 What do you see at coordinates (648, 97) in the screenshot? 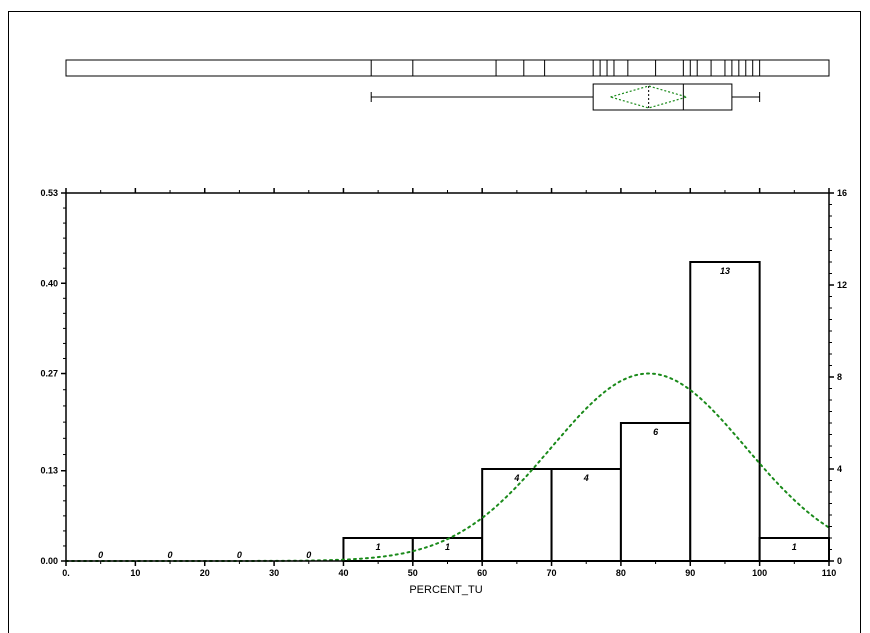
I see `mean-diamond` at bounding box center [648, 97].